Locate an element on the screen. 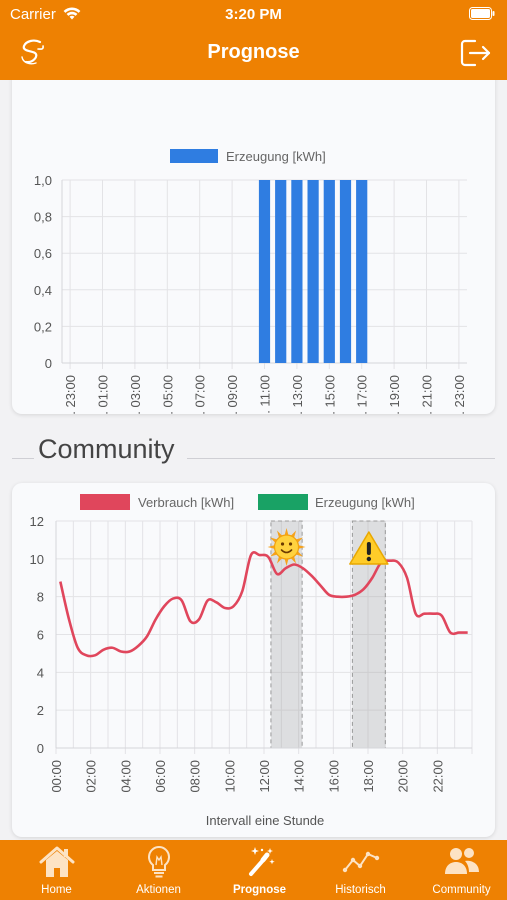 The width and height of the screenshot is (507, 900). line-chart-icon is located at coordinates (361, 864).